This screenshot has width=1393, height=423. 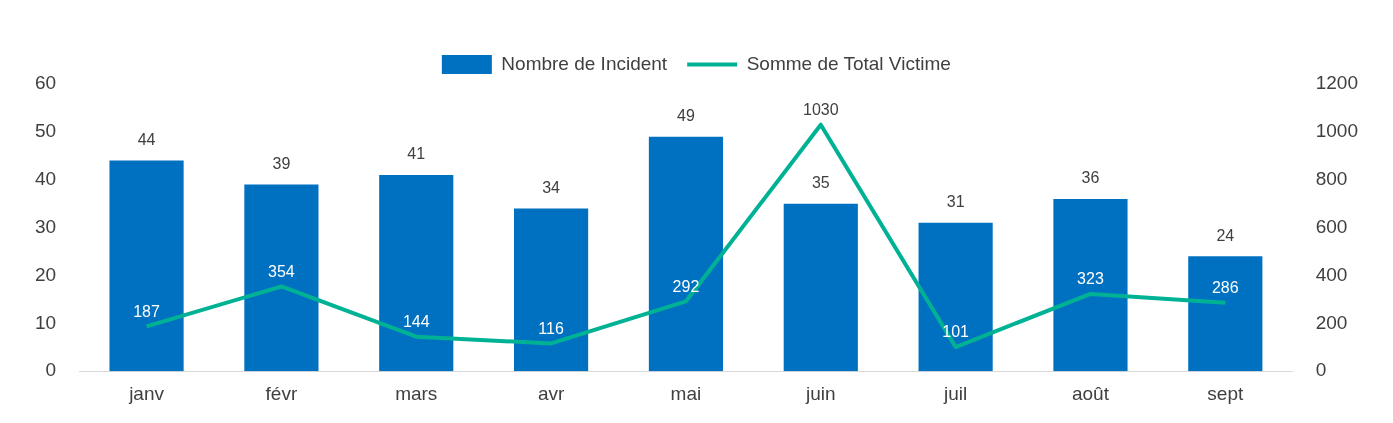 I want to click on y2-tick-label: 1000, so click(x=1337, y=131).